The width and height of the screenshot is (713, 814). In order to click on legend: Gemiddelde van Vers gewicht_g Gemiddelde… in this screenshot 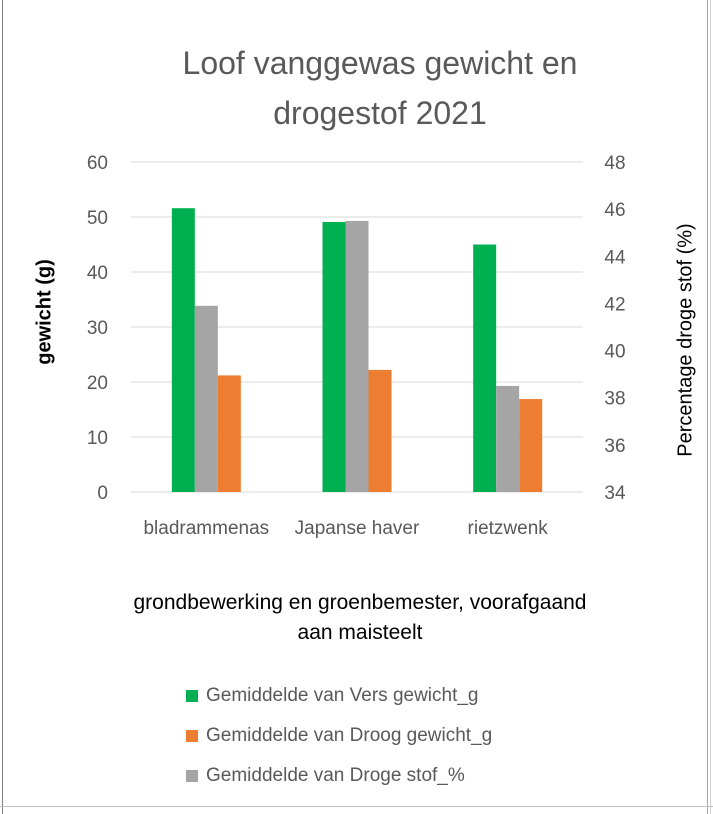, I will do `click(339, 736)`.